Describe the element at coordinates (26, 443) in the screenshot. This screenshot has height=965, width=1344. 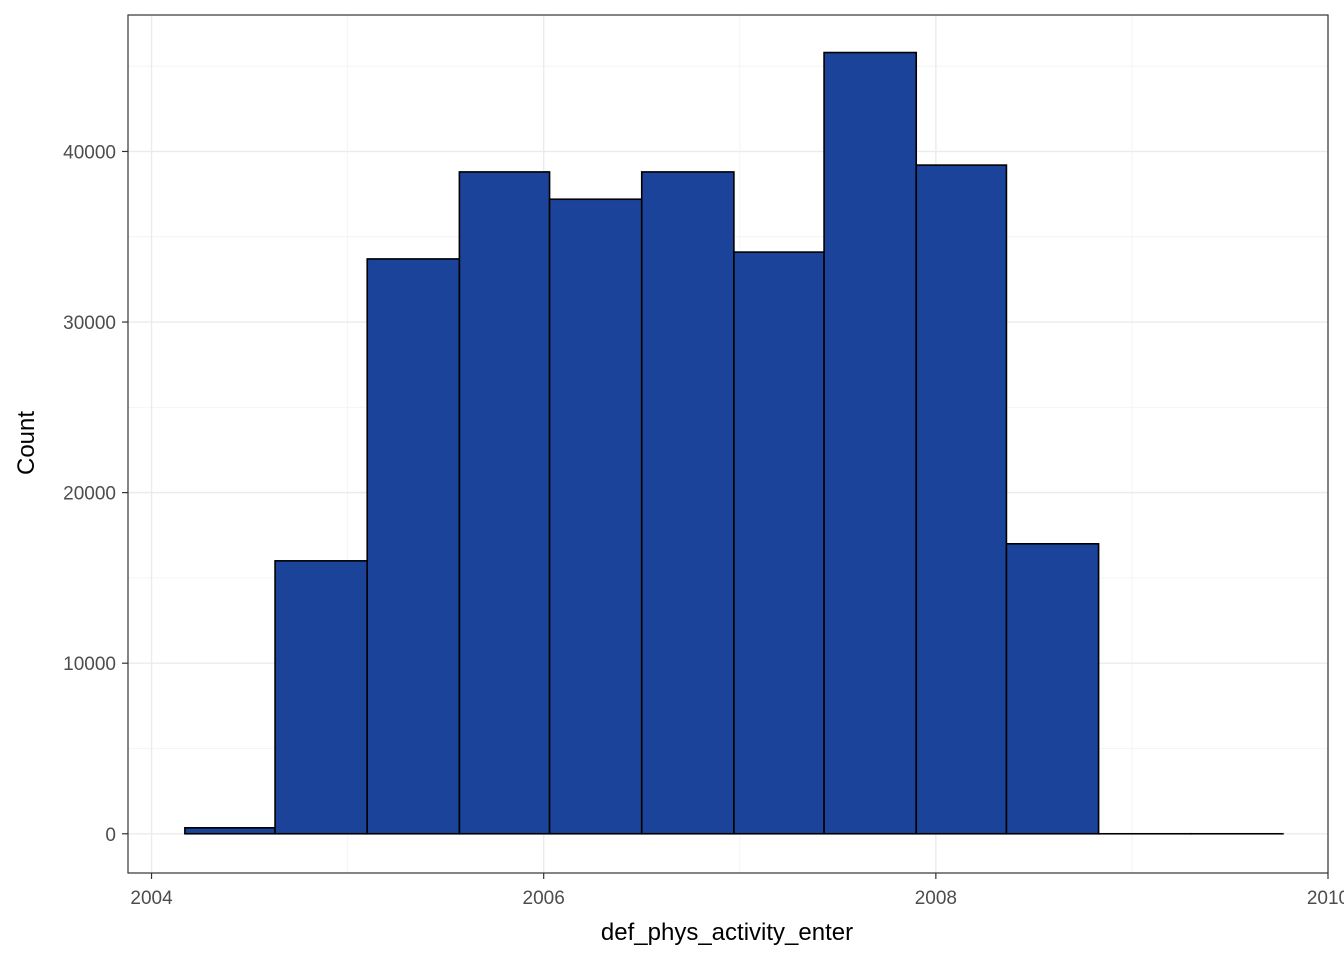
I see `y-axis-title: Count` at that location.